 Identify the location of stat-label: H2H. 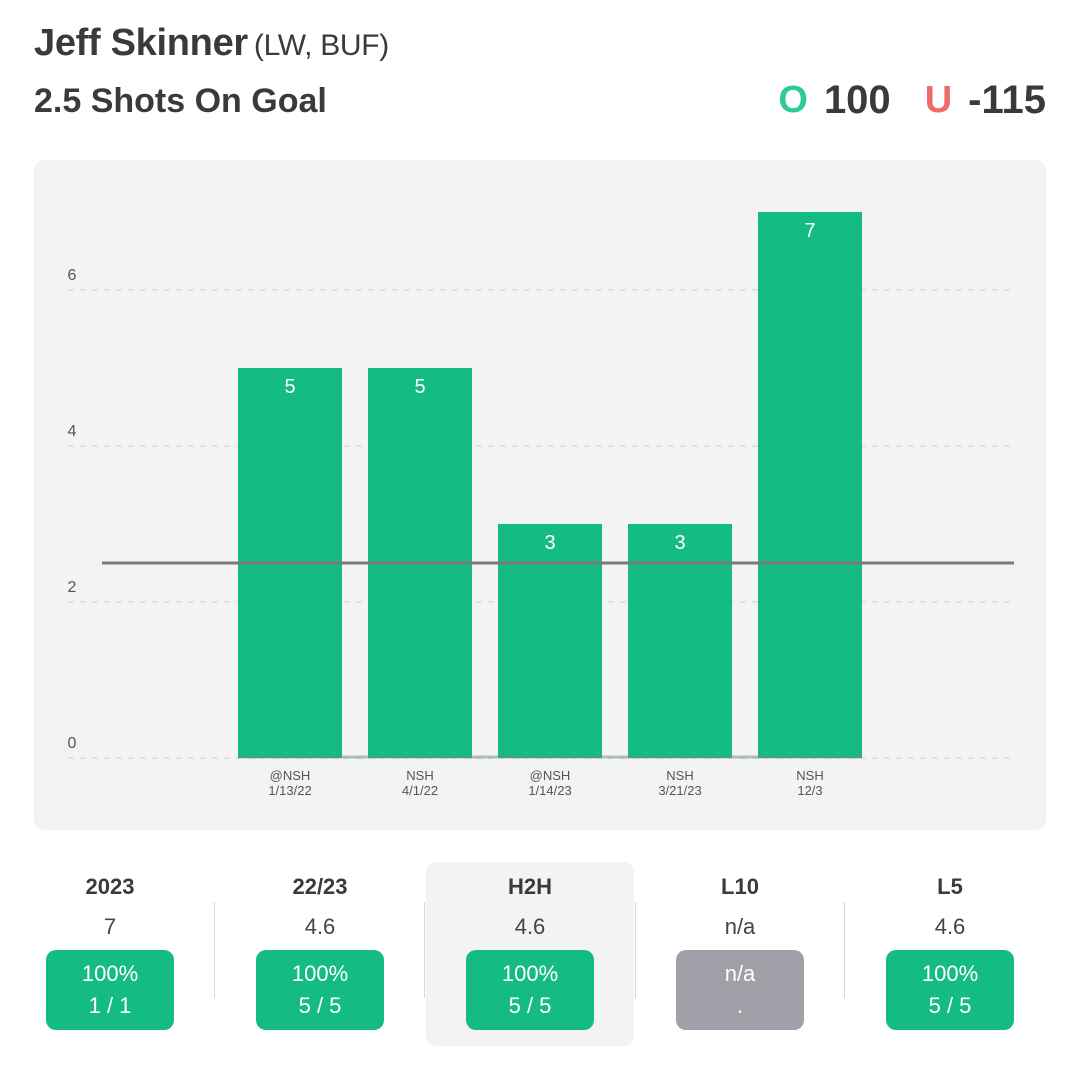
(529, 886).